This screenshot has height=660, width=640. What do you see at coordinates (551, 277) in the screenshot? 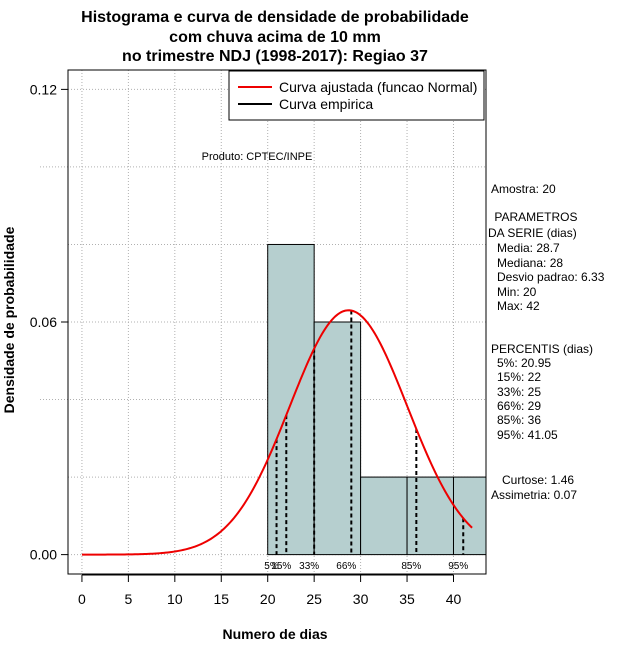
I see `param-sd: Desvio padrao: 6.33` at bounding box center [551, 277].